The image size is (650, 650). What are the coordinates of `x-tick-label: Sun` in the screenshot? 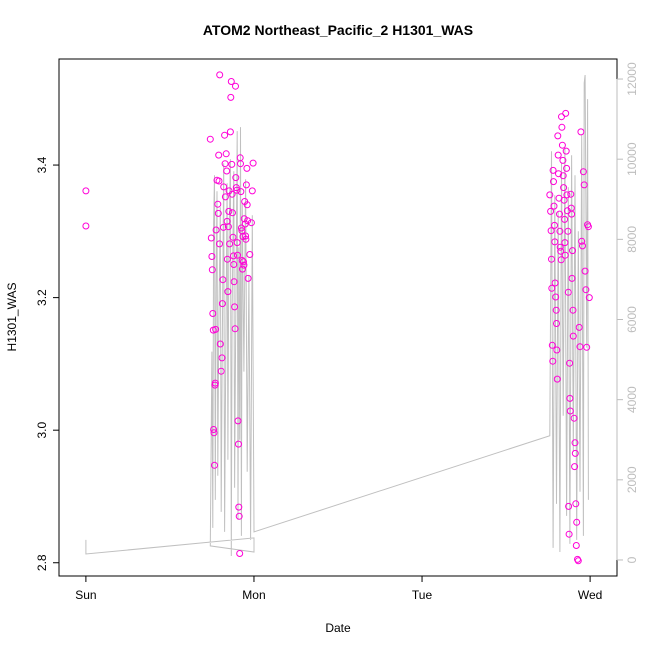 It's located at (85, 595).